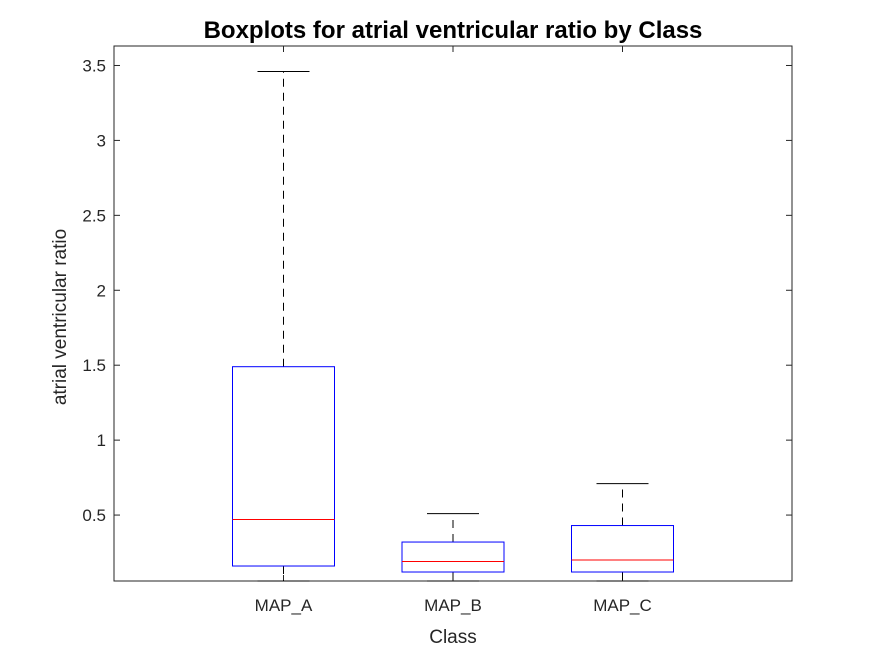  I want to click on y-tick-label: 3, so click(101, 140).